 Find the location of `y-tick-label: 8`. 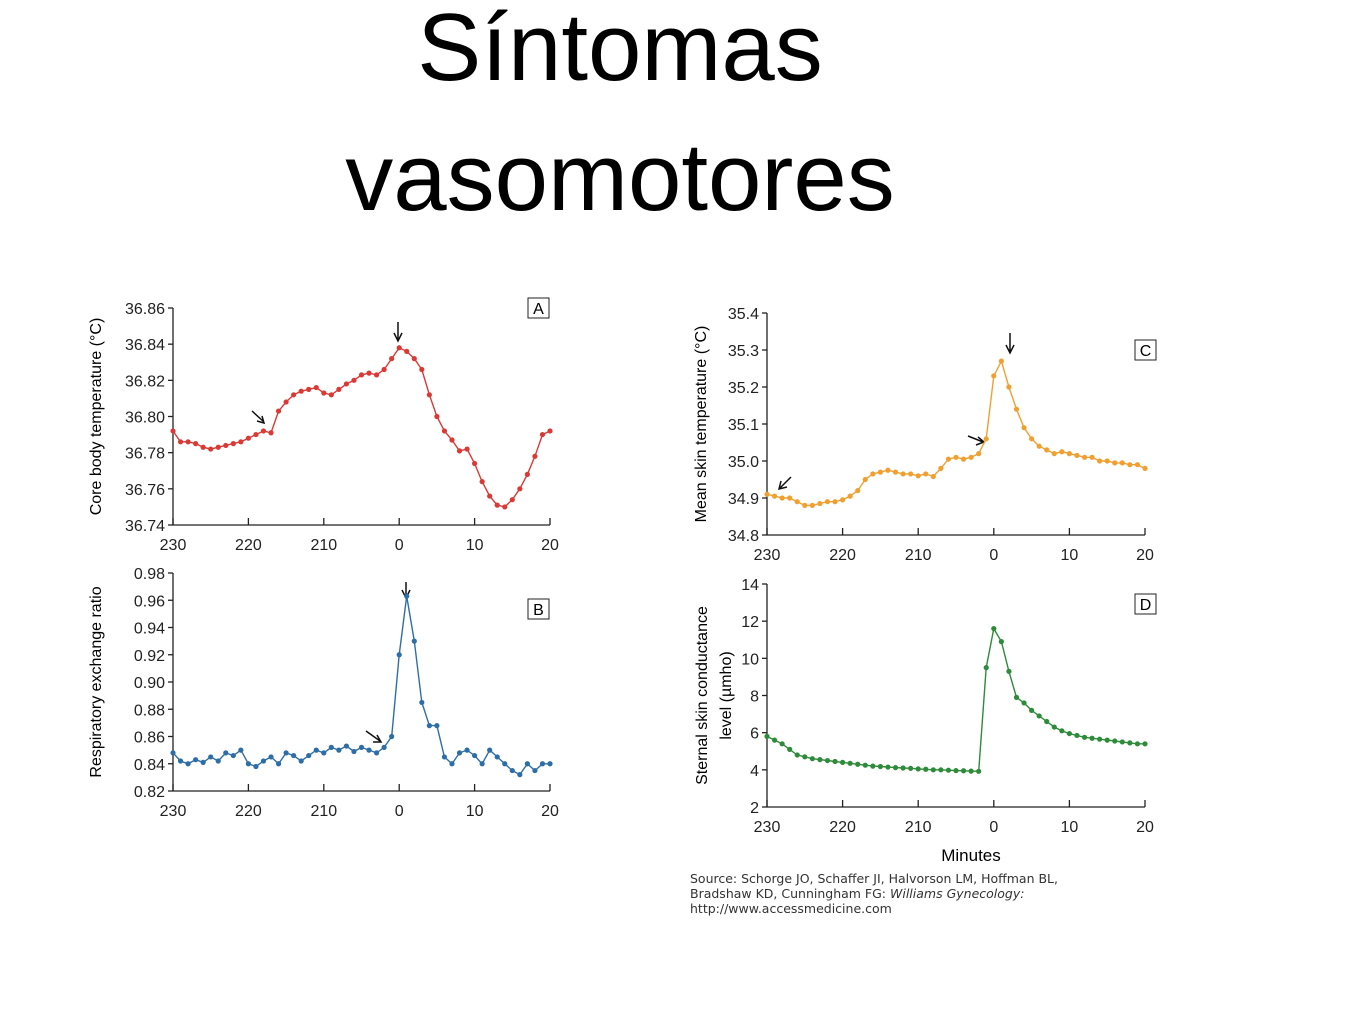

y-tick-label: 8 is located at coordinates (754, 697).